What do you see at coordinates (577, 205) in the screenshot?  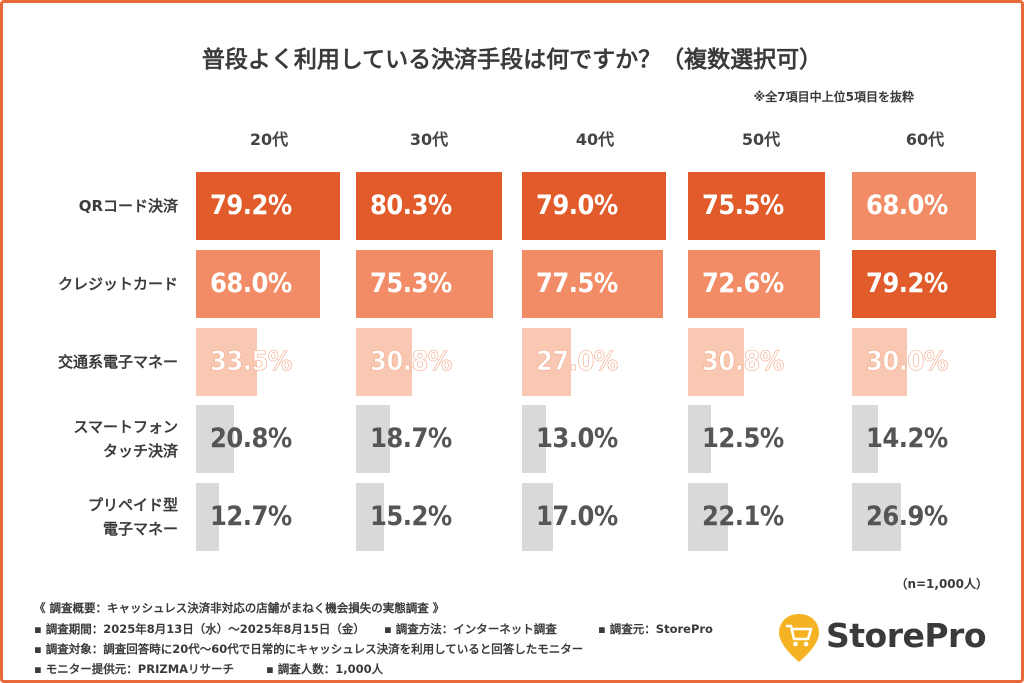 I see `value-label-r0-c2: 79.0%` at bounding box center [577, 205].